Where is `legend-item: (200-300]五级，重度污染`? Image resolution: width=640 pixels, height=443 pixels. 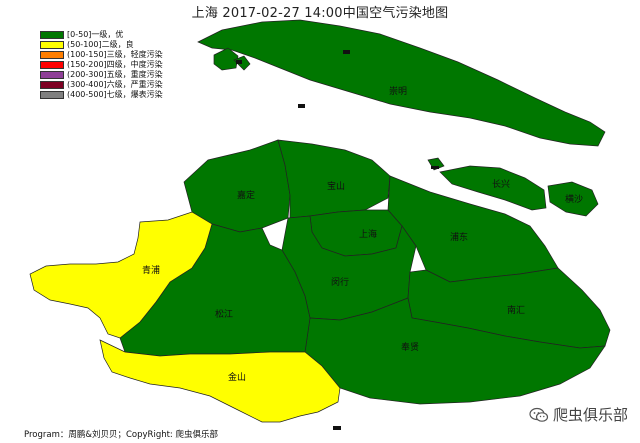 legend-item: (200-300]五级，重度污染 is located at coordinates (101, 75).